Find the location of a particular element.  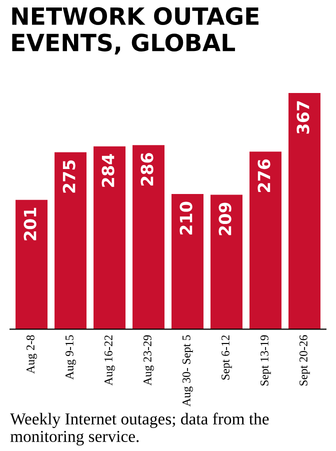

x-tick-label: Aug 23-29 is located at coordinates (148, 360).